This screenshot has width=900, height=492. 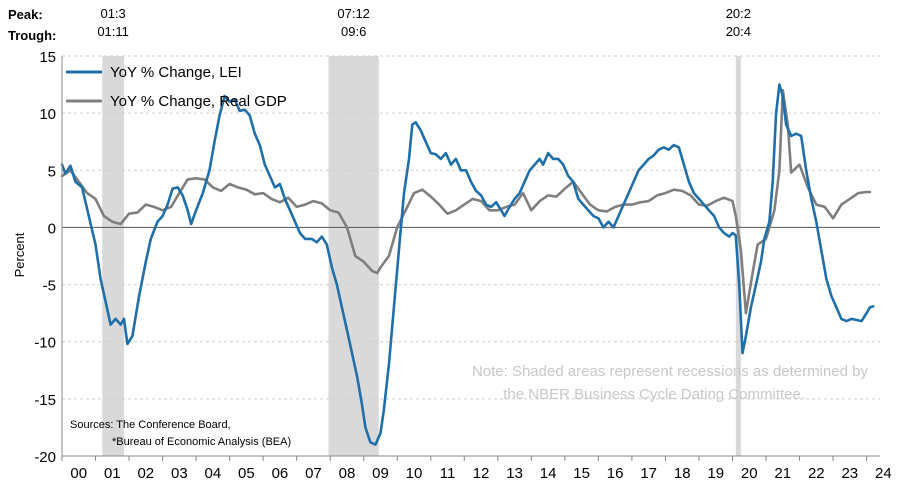 What do you see at coordinates (816, 473) in the screenshot?
I see `x-tick-label-22: 22` at bounding box center [816, 473].